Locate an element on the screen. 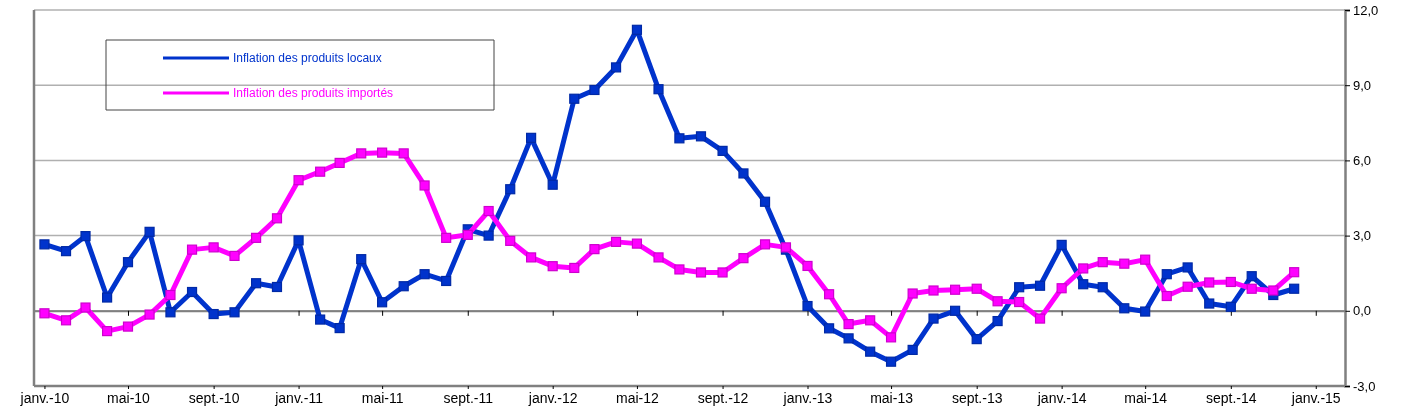 The image size is (1411, 410). x-tick-label: janv.-15 is located at coordinates (1315, 397).